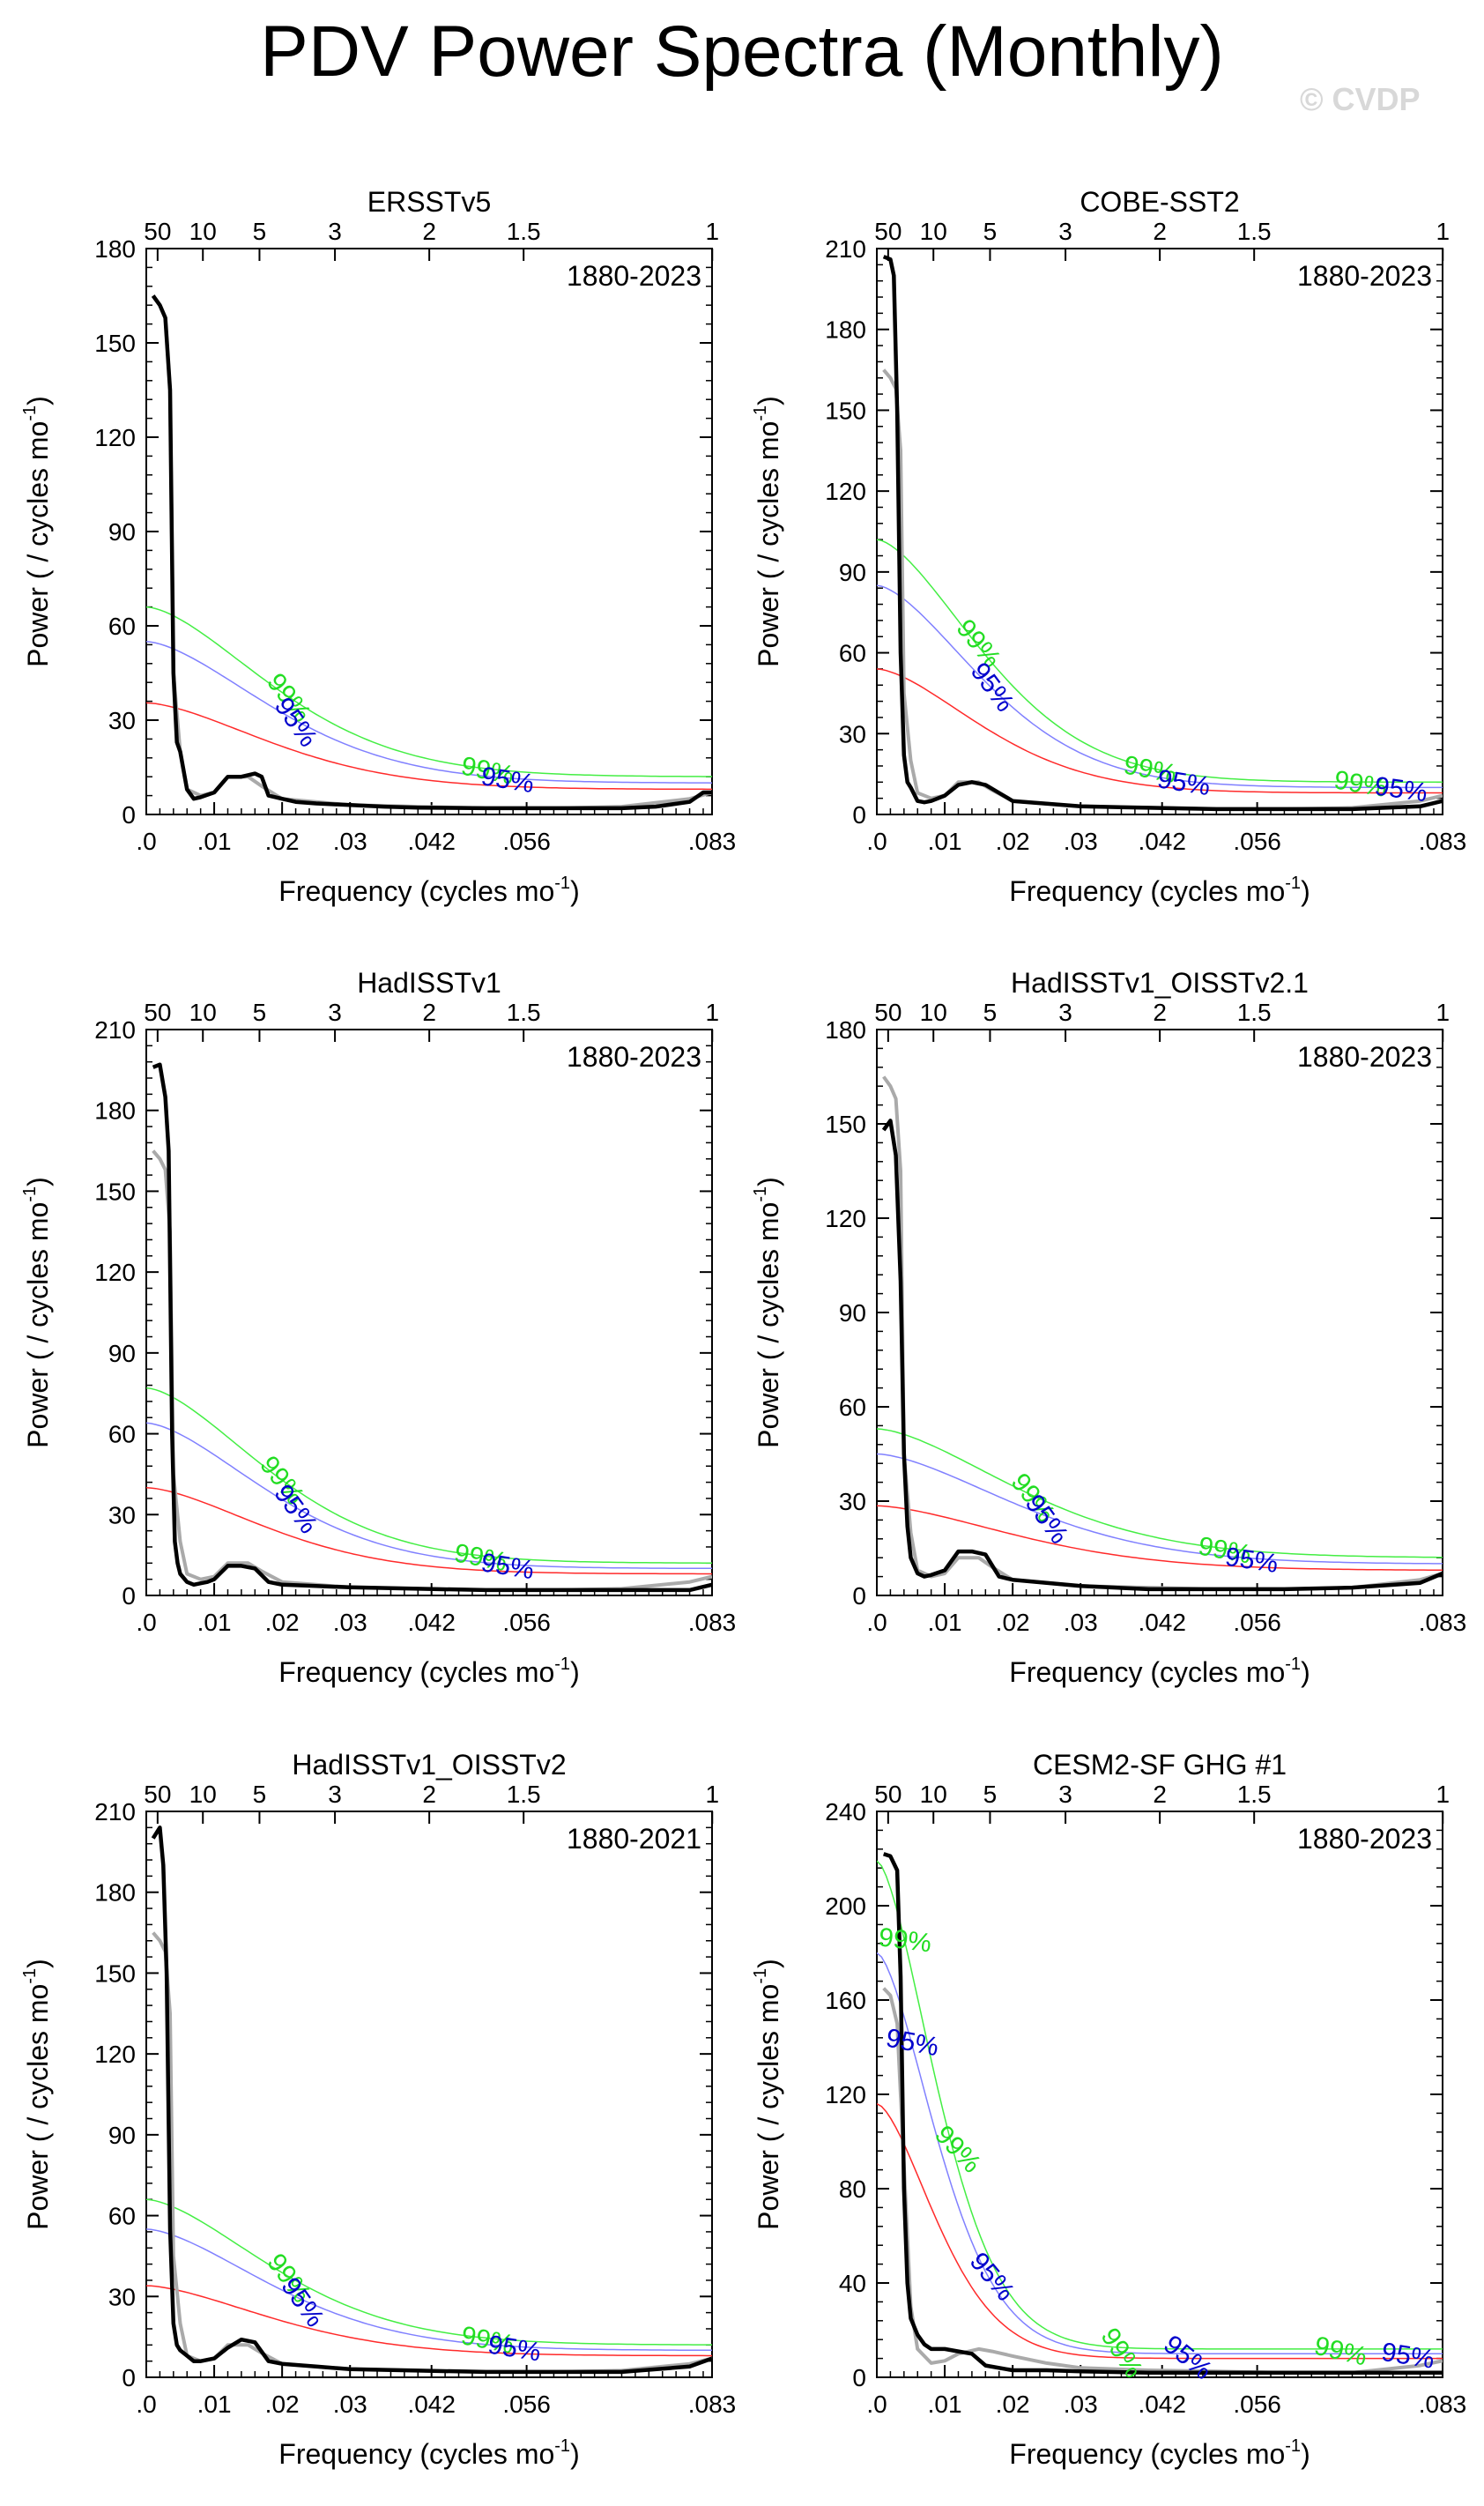  Describe the element at coordinates (1081, 2404) in the screenshot. I see `x-tick-label: .03` at that location.